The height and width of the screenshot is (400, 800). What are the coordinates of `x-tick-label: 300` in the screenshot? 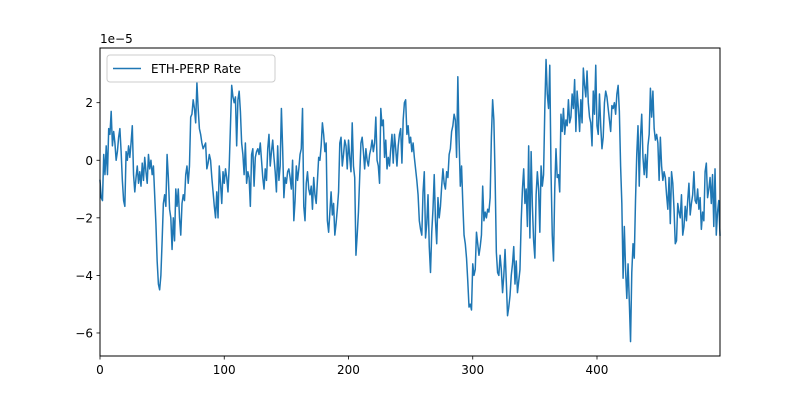 It's located at (472, 370).